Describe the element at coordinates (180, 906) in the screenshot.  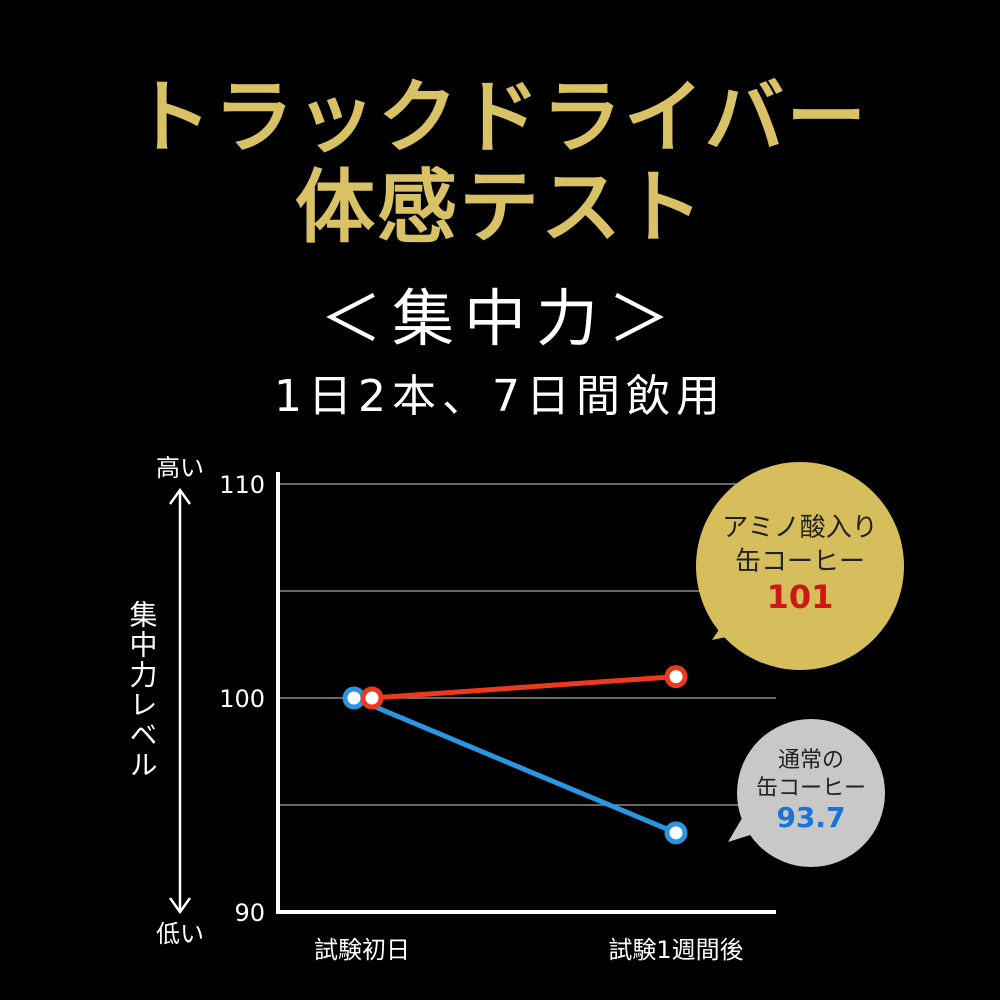
I see `arrow-down-icon` at that location.